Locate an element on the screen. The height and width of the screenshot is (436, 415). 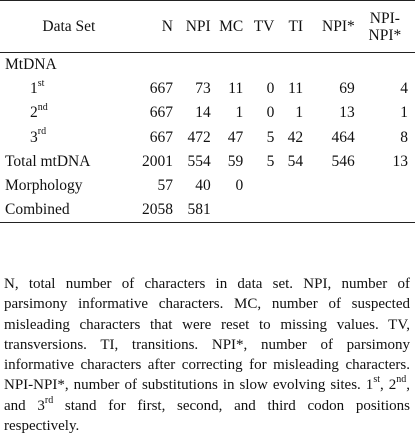
cell-npi-star: 464 is located at coordinates (343, 137).